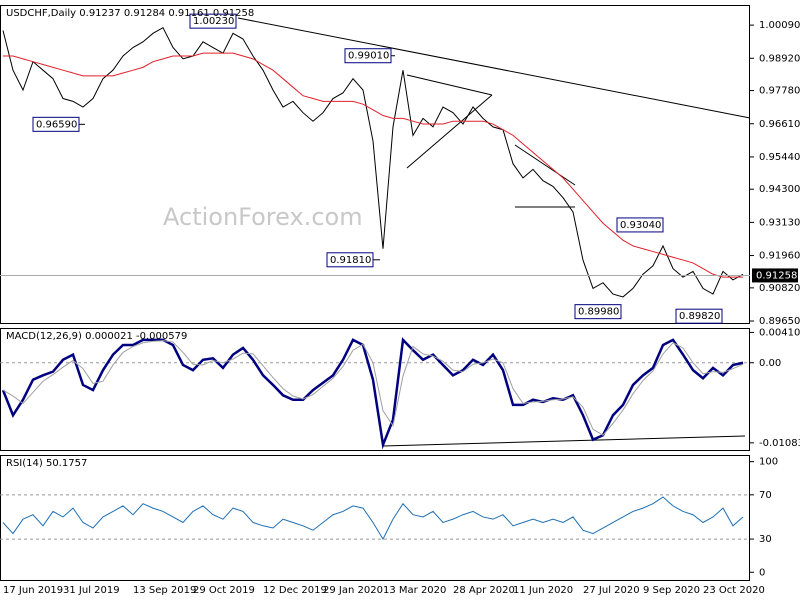 The image size is (800, 600). Describe the element at coordinates (671, 590) in the screenshot. I see `x-tick-label: 9 Sep 2020` at that location.